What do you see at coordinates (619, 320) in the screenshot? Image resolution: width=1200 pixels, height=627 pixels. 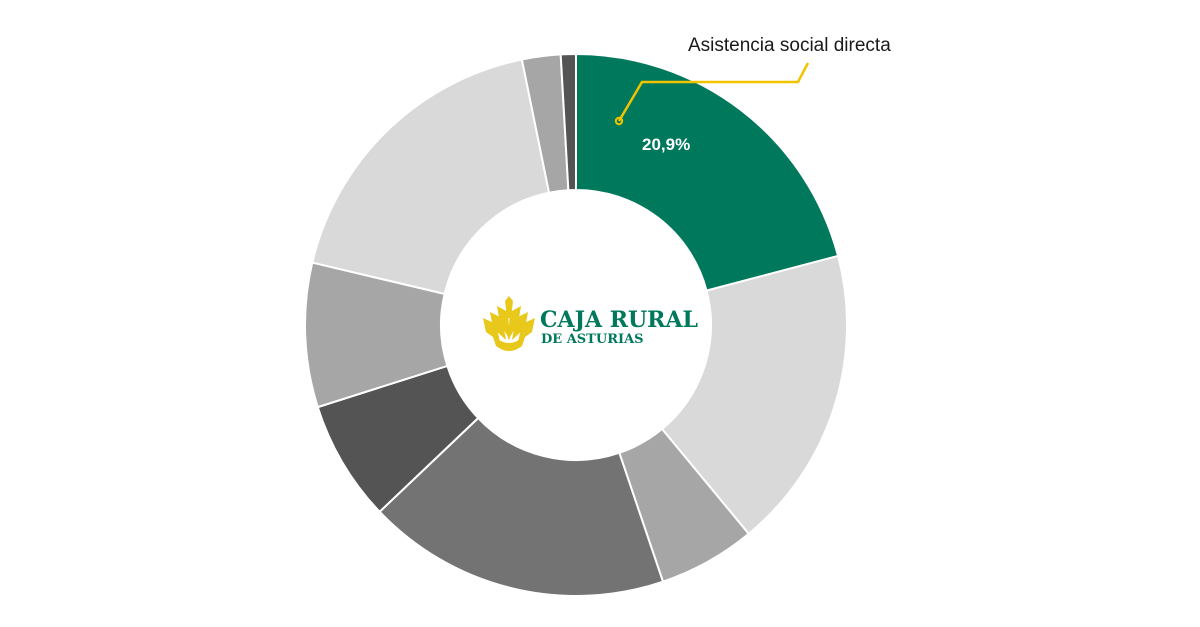 I see `logo-title: CAJA RURAL` at bounding box center [619, 320].